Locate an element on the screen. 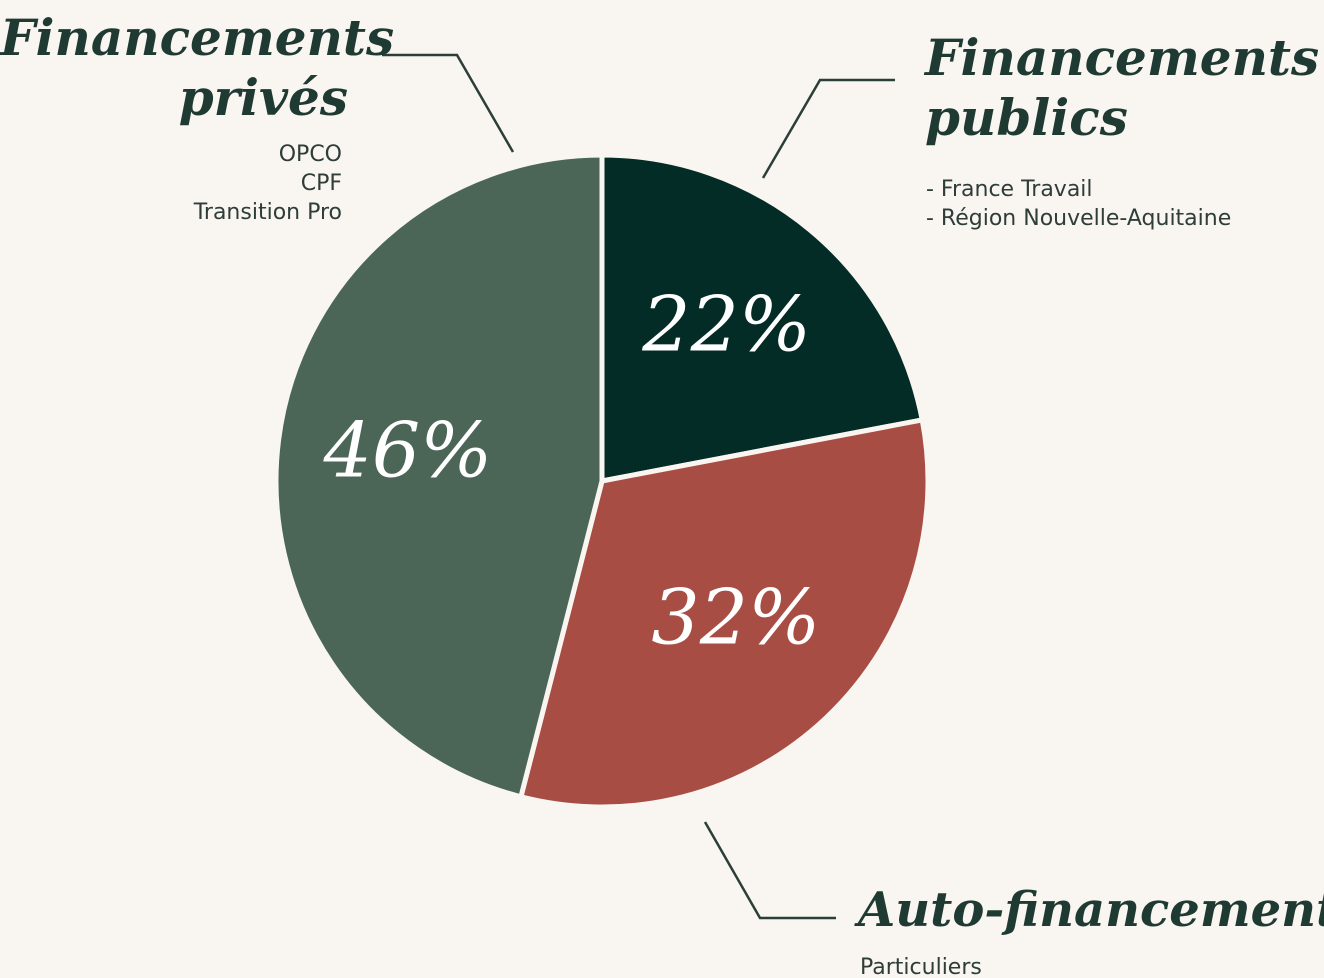 This screenshot has height=978, width=1324. description-line: Particuliers is located at coordinates (921, 966).